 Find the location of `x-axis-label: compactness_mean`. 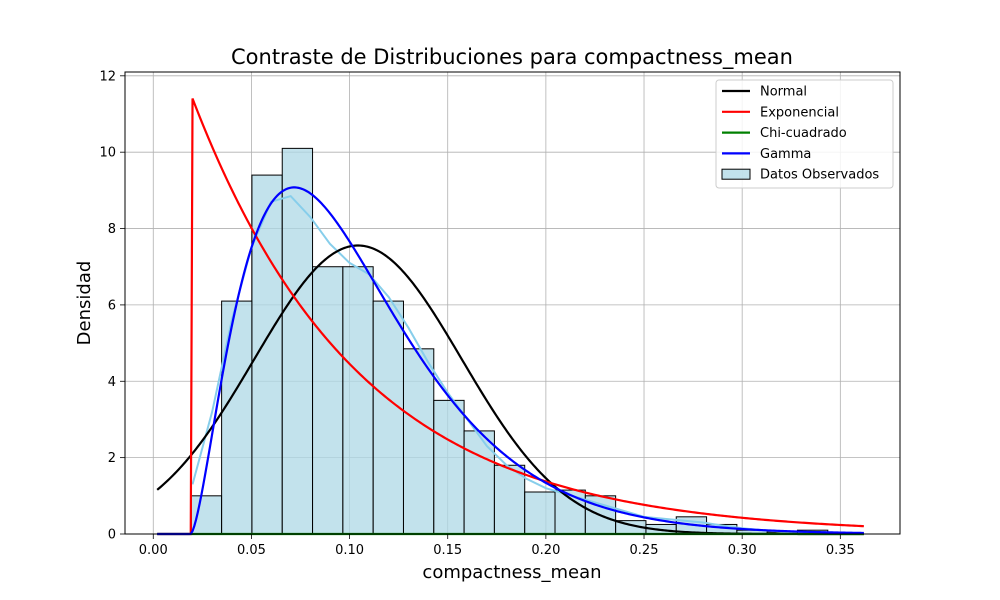

x-axis-label: compactness_mean is located at coordinates (511, 572).